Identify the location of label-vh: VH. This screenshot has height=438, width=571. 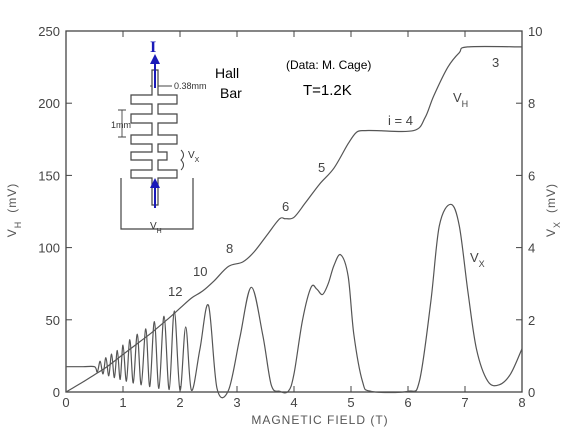
(460, 99).